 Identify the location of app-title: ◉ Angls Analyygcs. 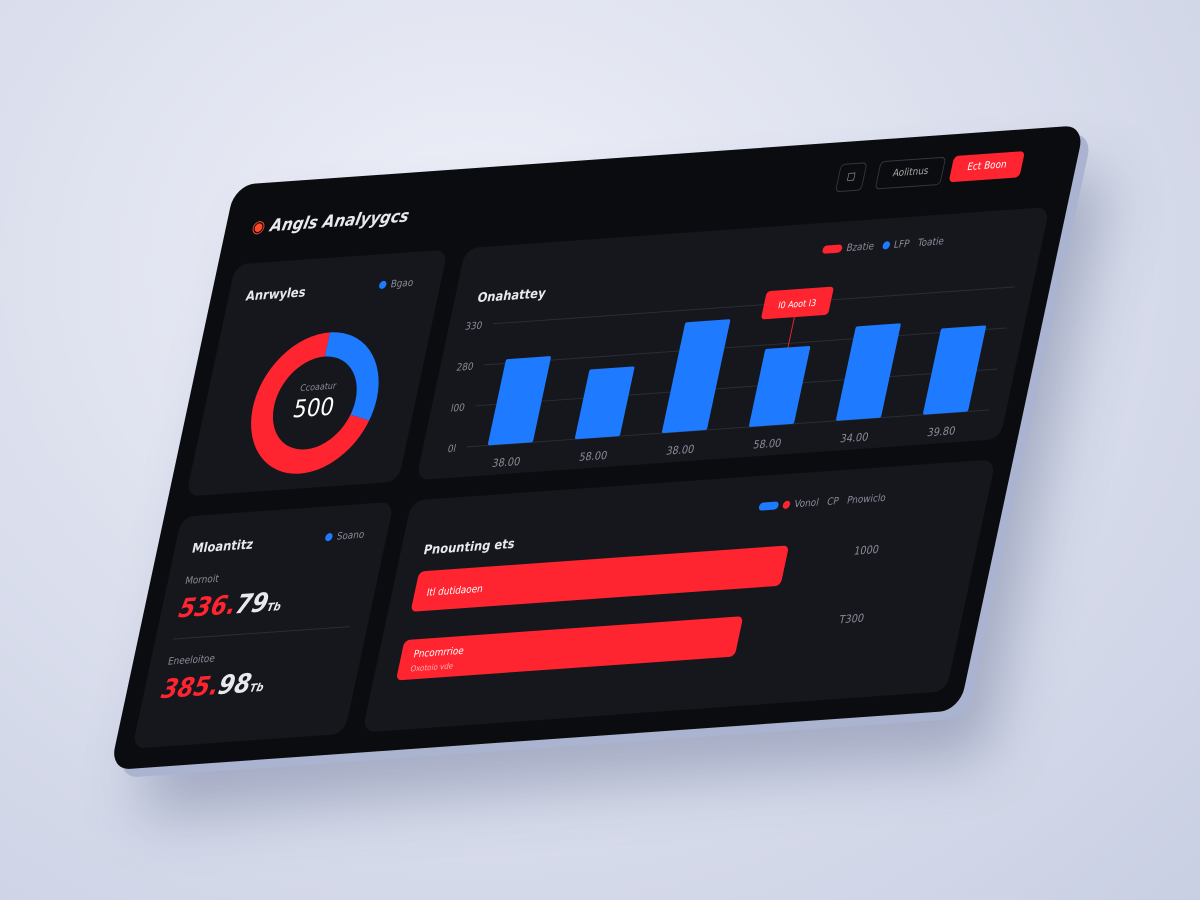
(330, 222).